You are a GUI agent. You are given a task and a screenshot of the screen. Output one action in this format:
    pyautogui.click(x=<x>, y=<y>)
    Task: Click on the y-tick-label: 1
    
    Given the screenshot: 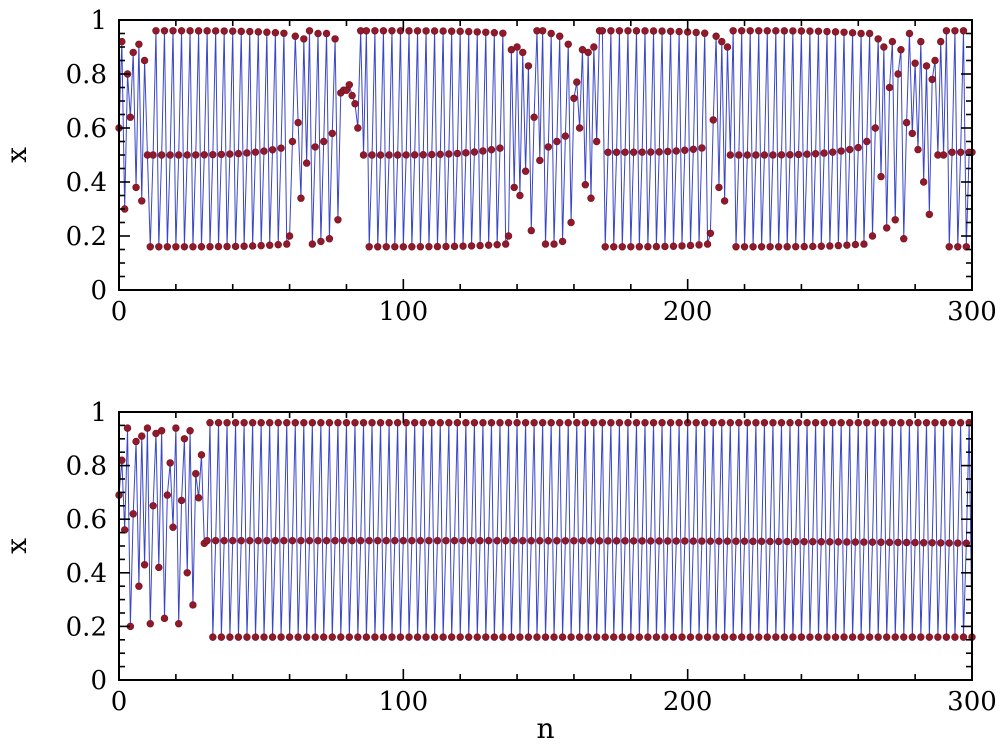 What is the action you would take?
    pyautogui.click(x=98, y=21)
    